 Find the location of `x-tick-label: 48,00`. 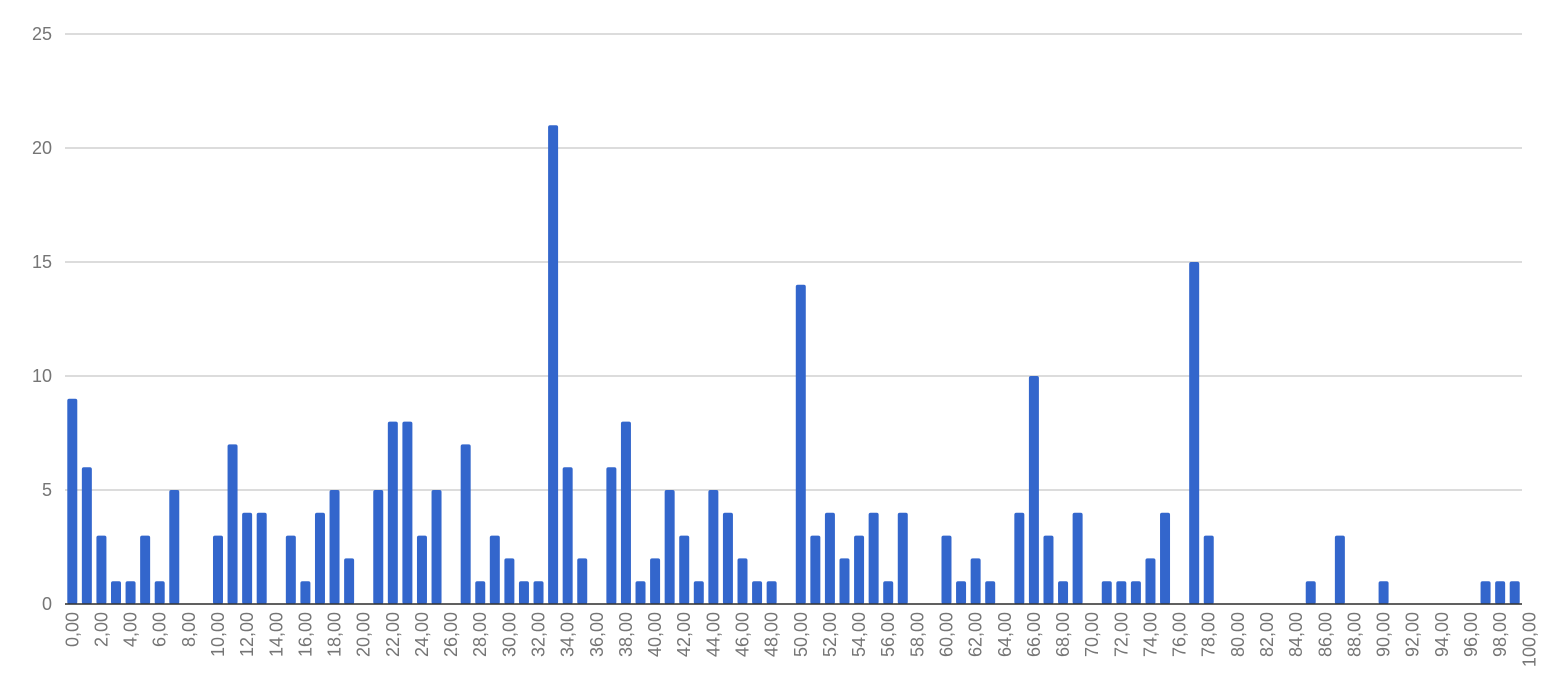

x-tick-label: 48,00 is located at coordinates (772, 634).